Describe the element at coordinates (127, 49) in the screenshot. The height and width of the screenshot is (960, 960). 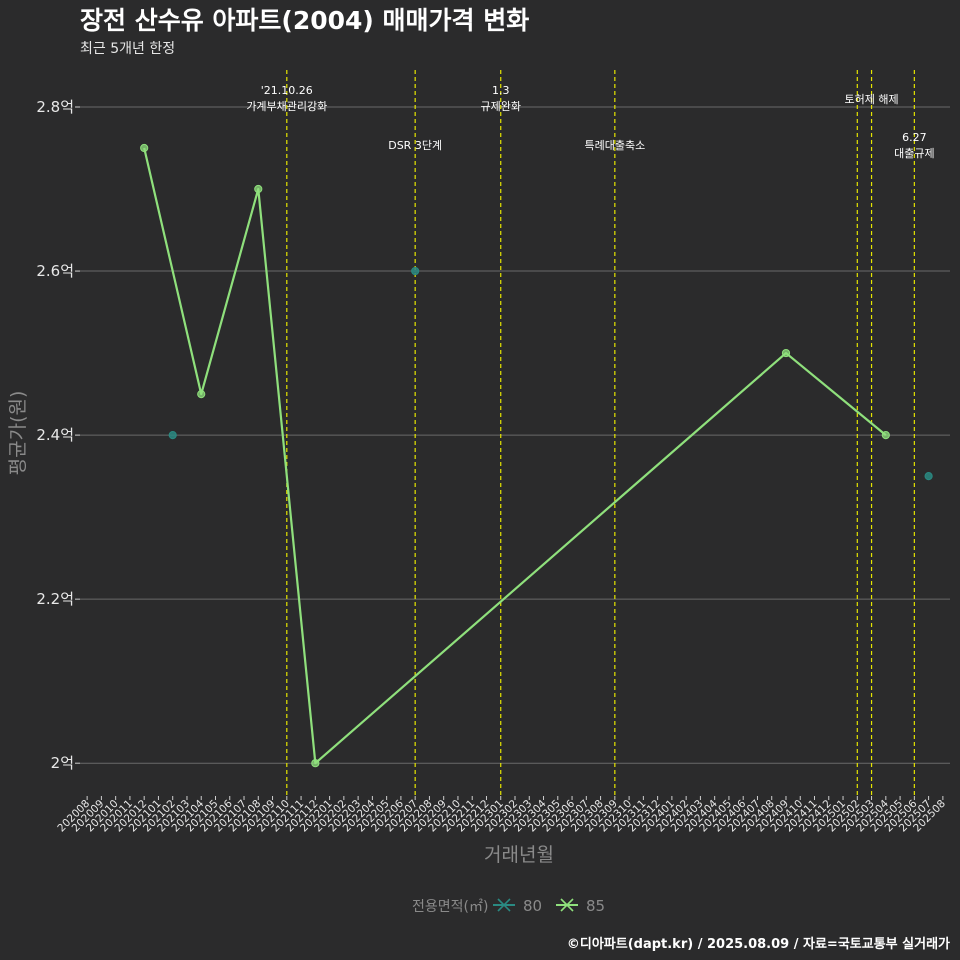
I see `chart-subtitle: 최근 5개년 한정` at that location.